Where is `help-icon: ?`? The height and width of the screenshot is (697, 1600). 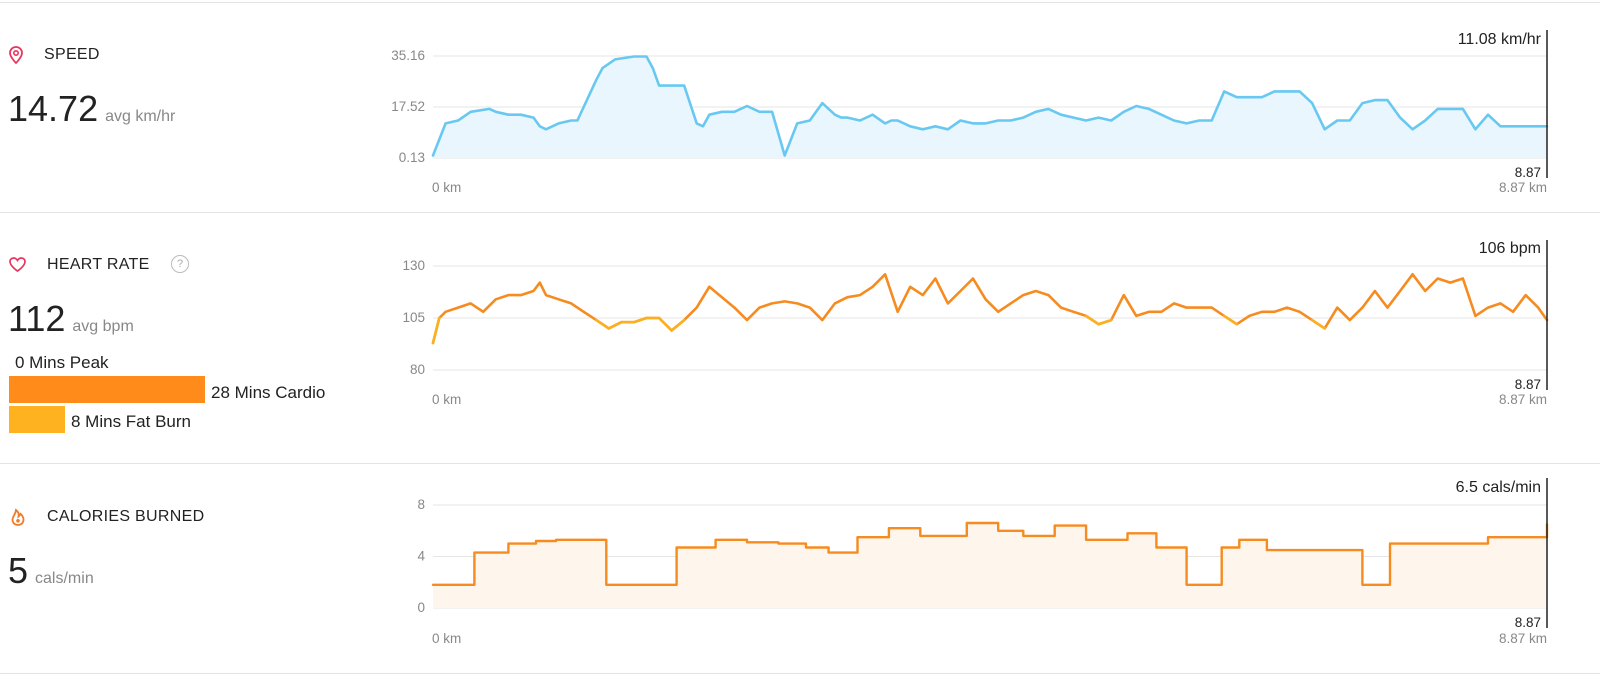
help-icon: ? is located at coordinates (180, 264).